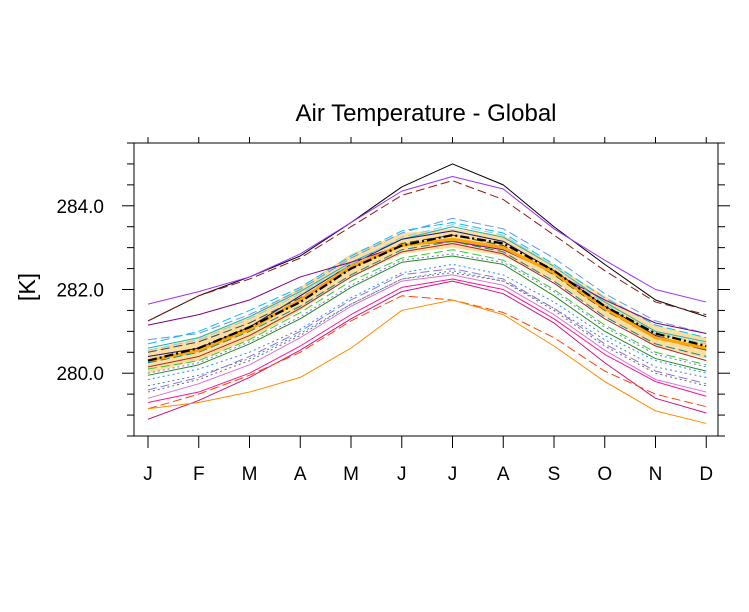  I want to click on y-tick-label: 284.0, so click(80, 207).